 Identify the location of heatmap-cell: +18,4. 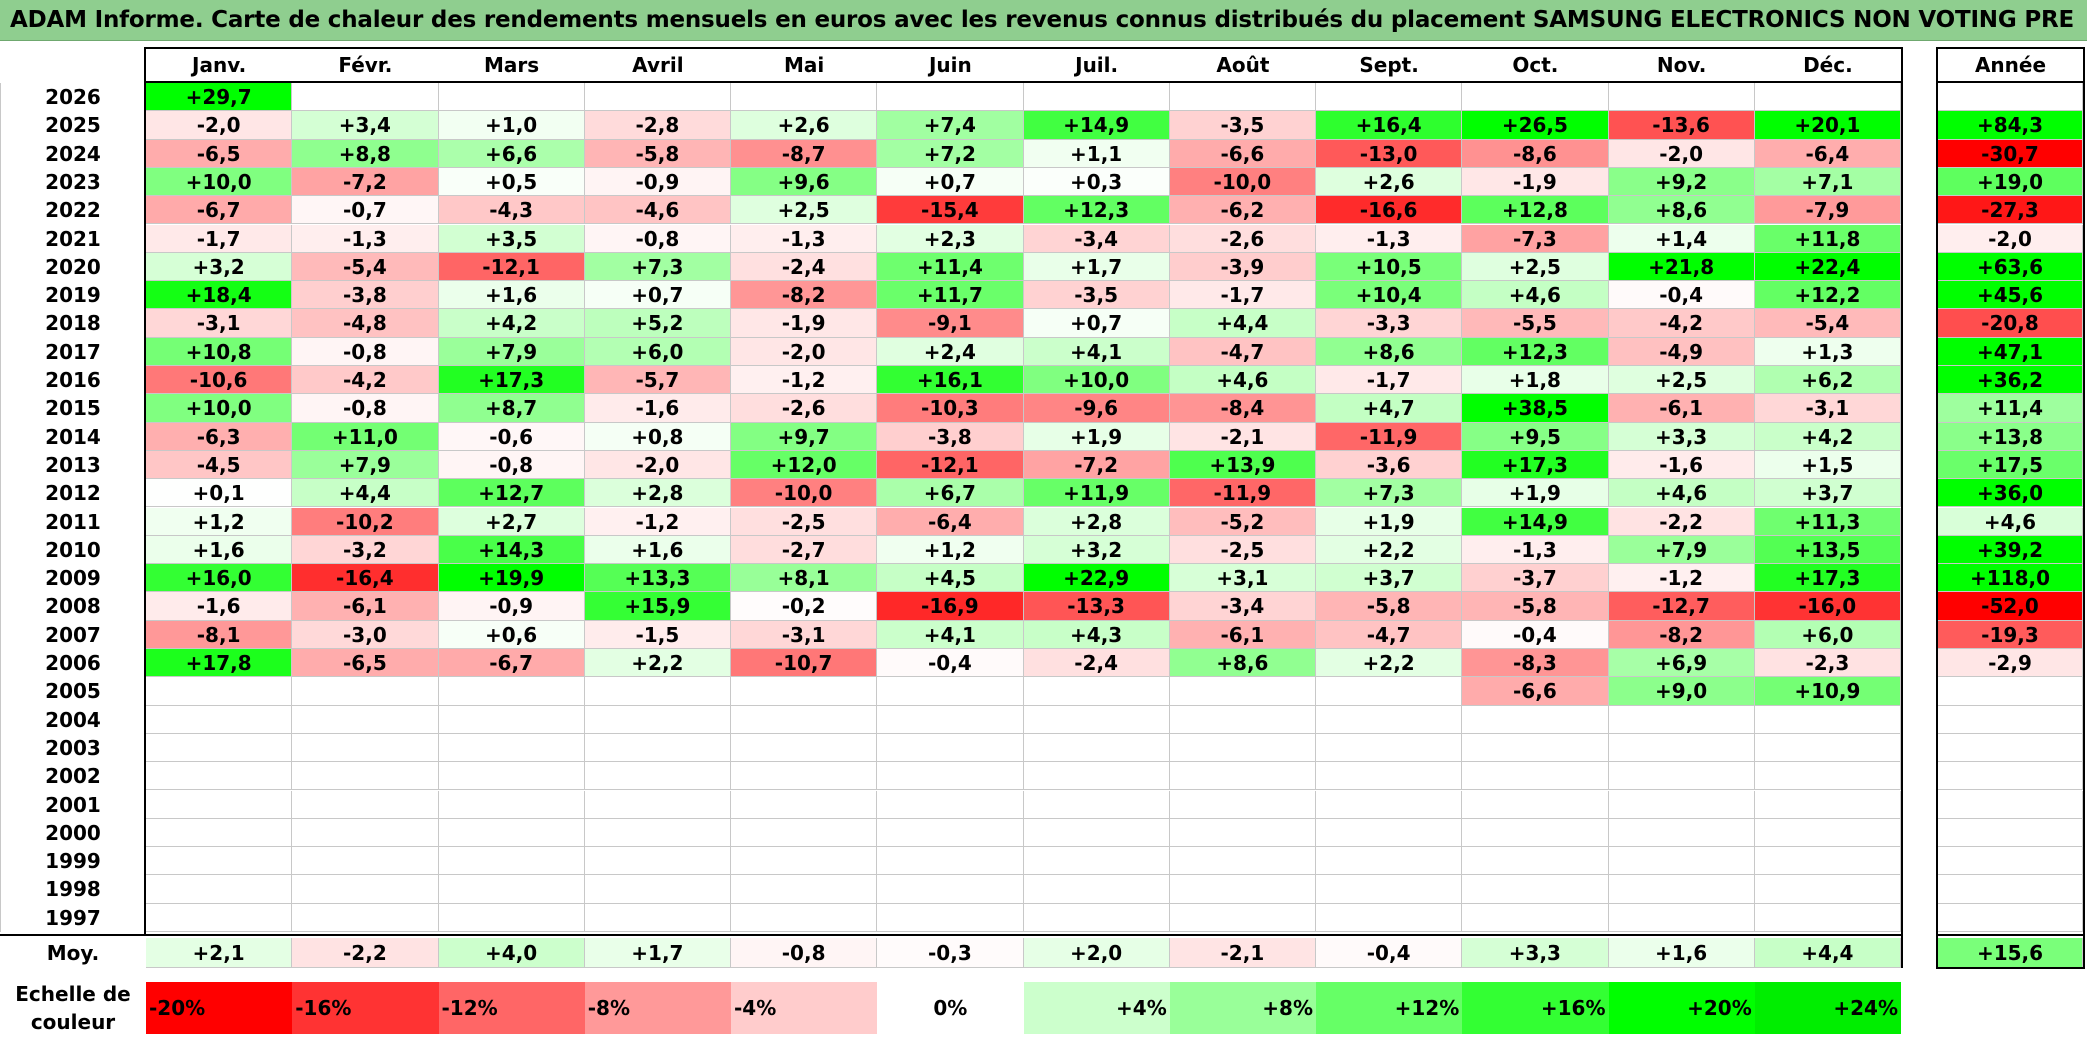
(219, 295).